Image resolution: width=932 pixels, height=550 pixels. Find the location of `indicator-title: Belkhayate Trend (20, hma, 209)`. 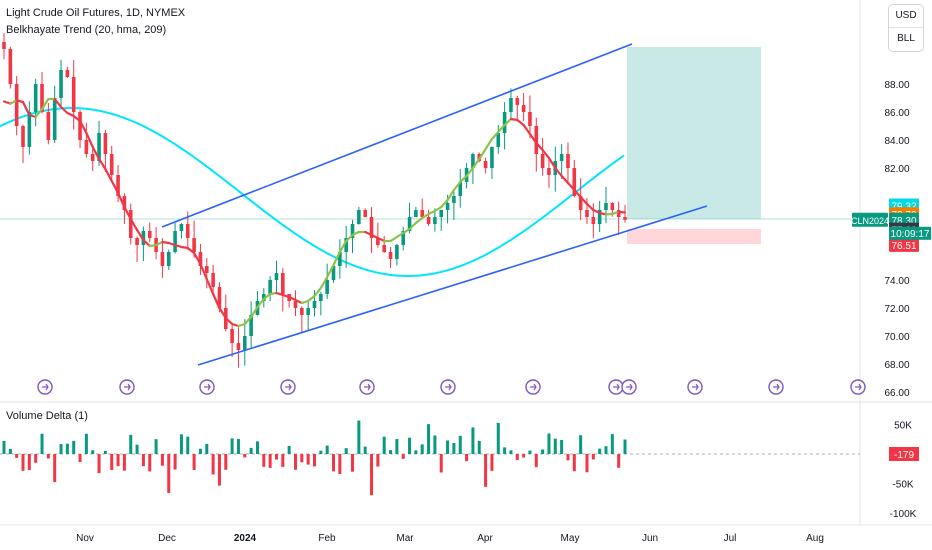

indicator-title: Belkhayate Trend (20, hma, 209) is located at coordinates (86, 30).